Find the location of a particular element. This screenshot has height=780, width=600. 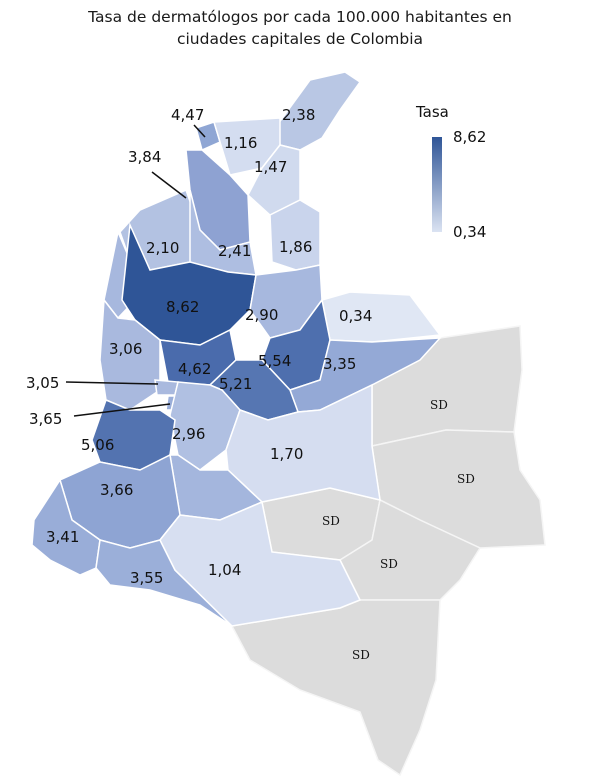

value-label: 8,62 is located at coordinates (182, 307).